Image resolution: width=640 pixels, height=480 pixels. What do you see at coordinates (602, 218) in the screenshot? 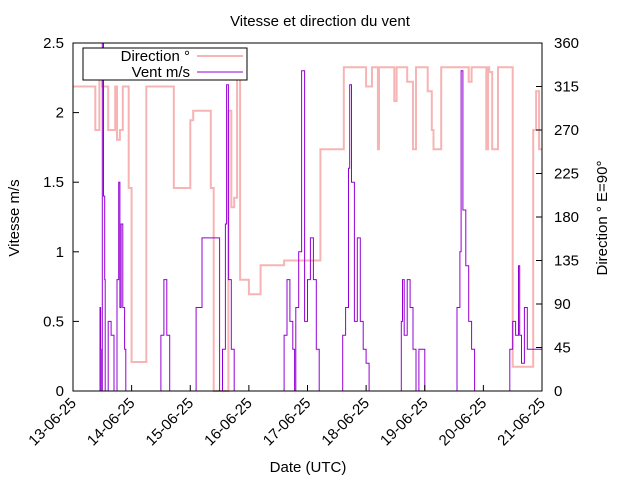
I see `y2-axis-label: Direction ° E=90°` at bounding box center [602, 218].